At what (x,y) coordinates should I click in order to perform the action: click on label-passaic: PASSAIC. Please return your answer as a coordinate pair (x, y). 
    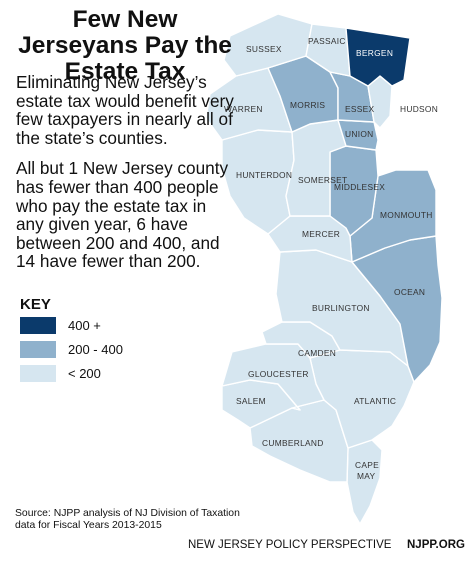
    Looking at the image, I should click on (327, 41).